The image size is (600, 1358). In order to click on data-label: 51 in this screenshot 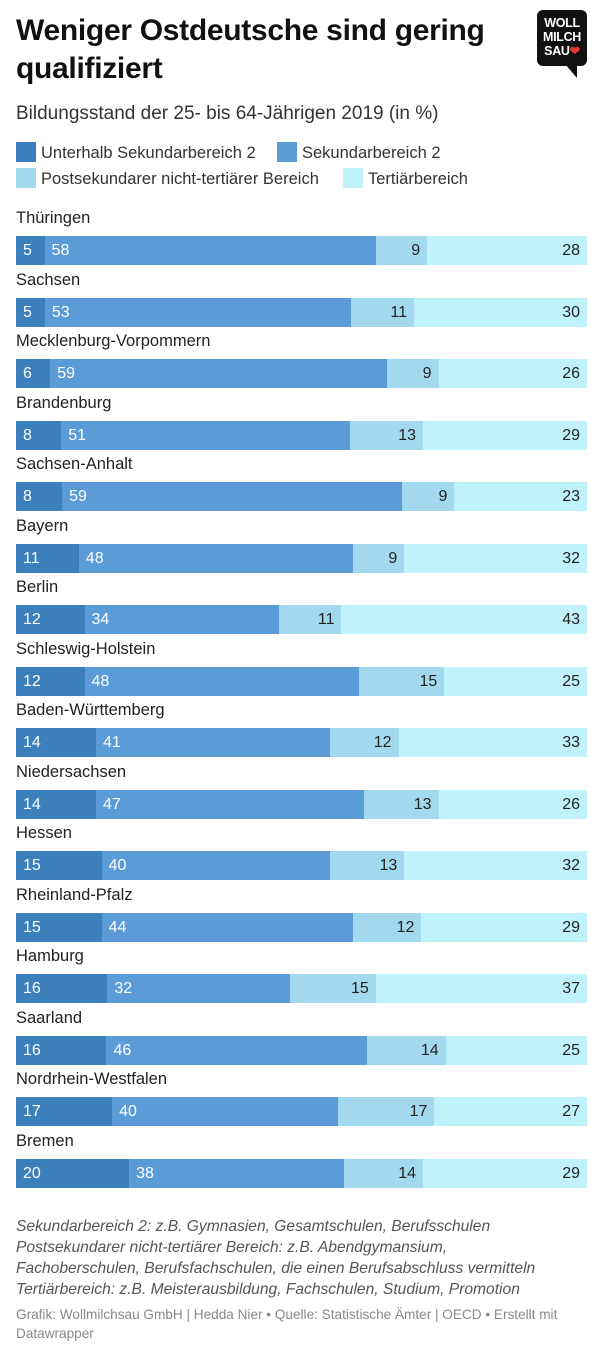, I will do `click(77, 435)`.